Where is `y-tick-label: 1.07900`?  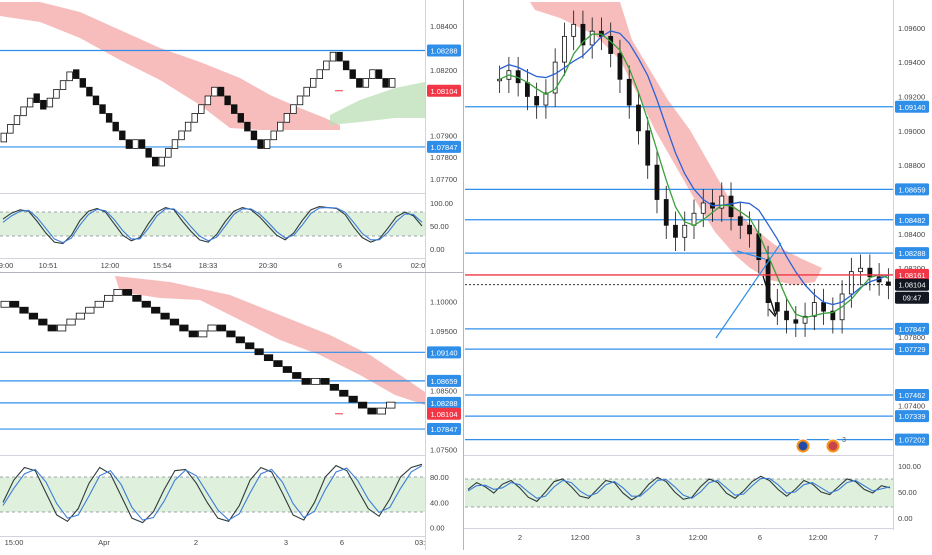 y-tick-label: 1.07900 is located at coordinates (443, 135).